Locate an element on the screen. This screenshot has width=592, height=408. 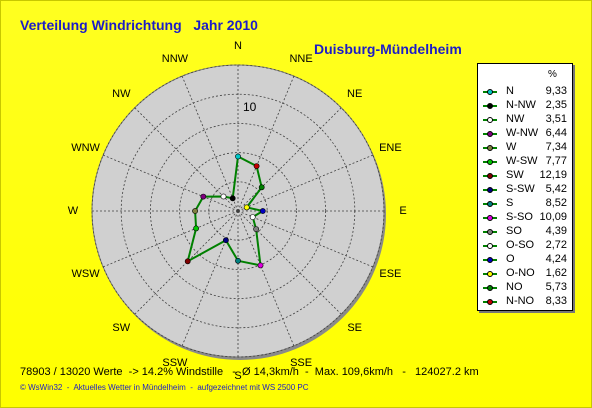
data-point-so is located at coordinates (256, 229).